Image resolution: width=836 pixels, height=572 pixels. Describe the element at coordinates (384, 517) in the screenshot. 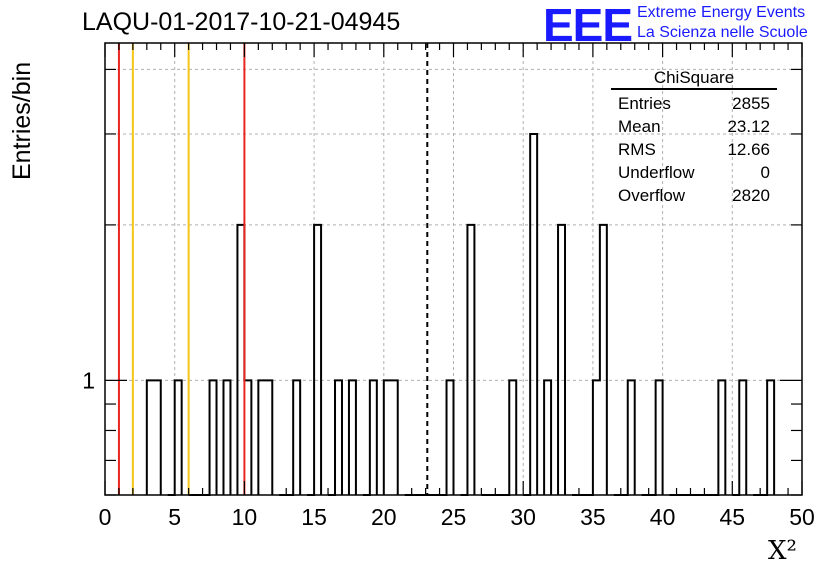

I see `x-tick-label: 20` at that location.